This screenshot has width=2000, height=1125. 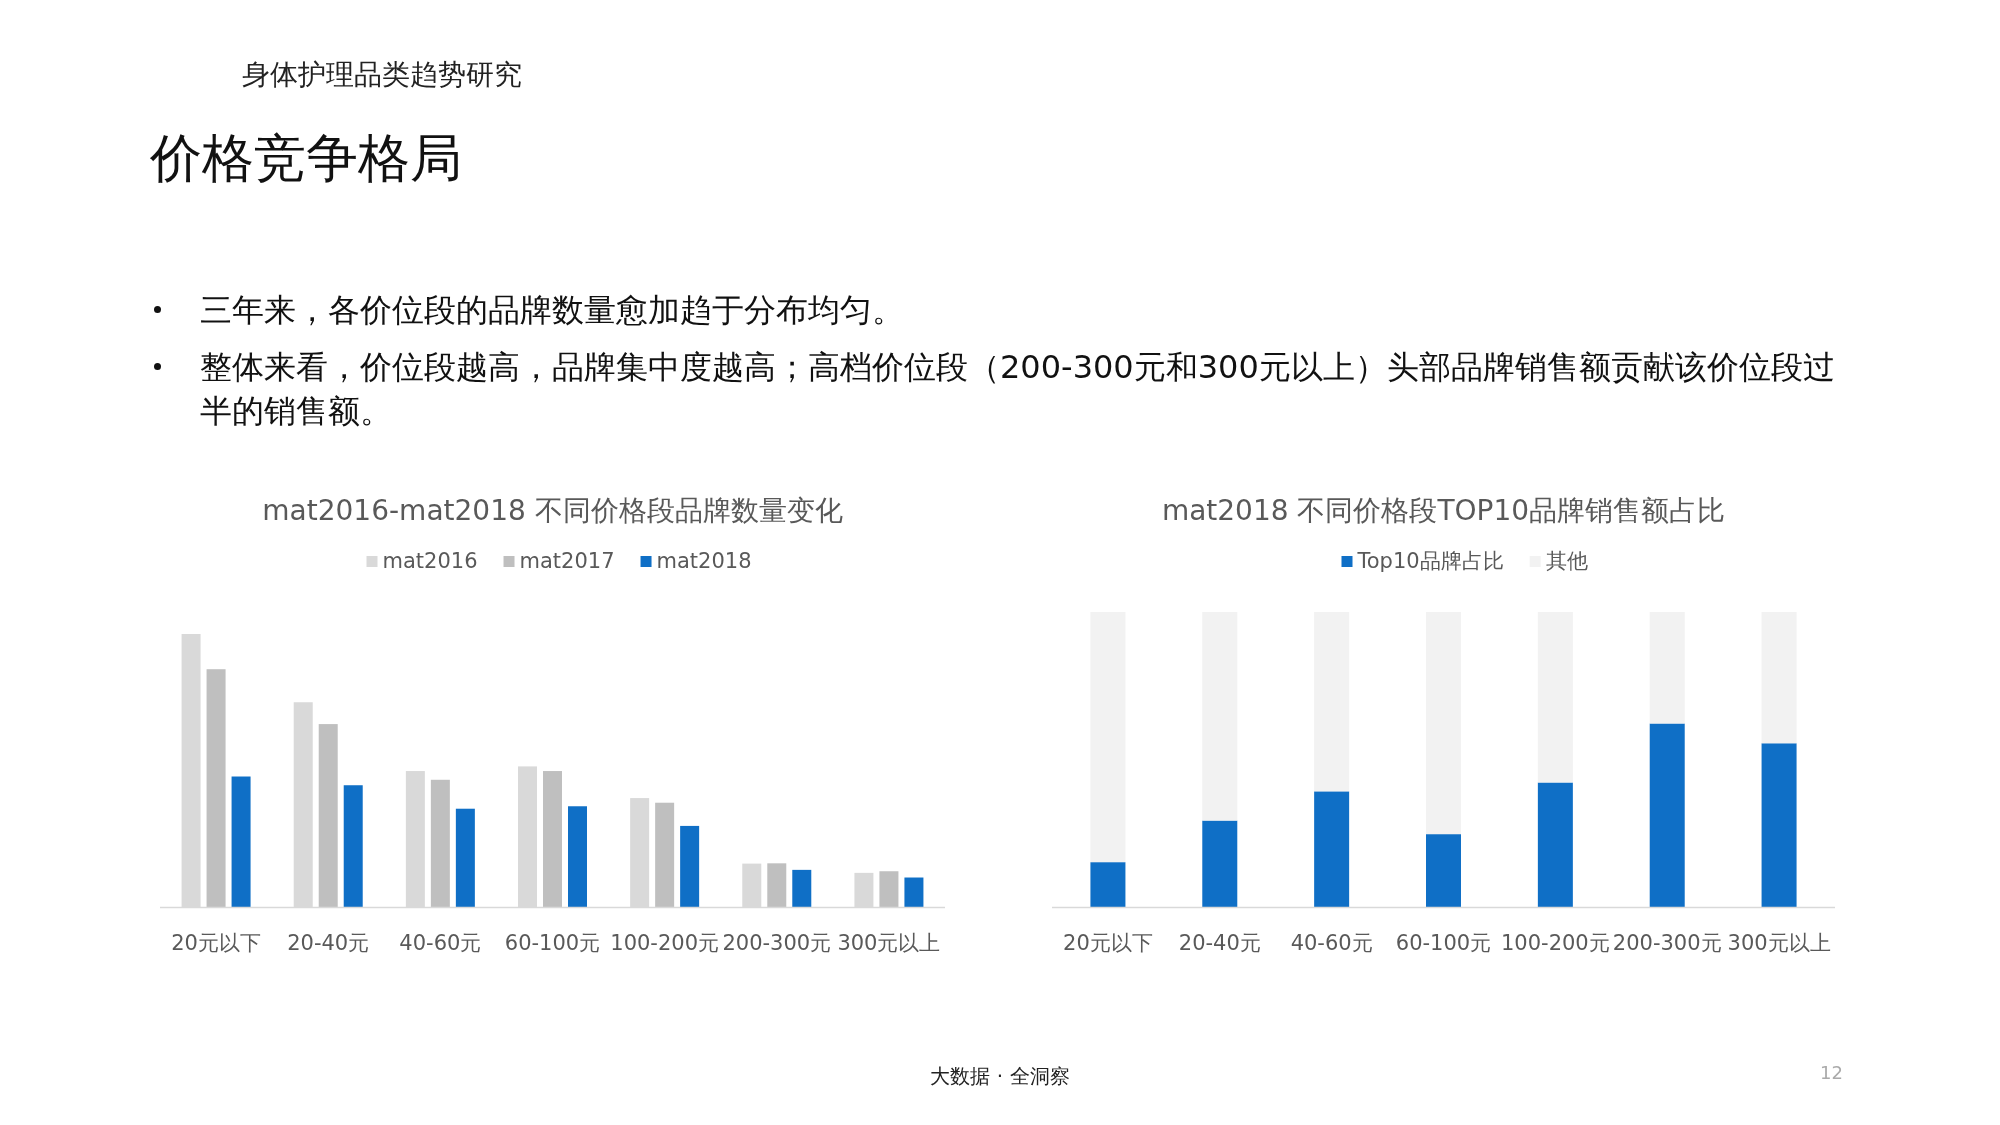 What do you see at coordinates (1430, 561) in the screenshot?
I see `legend-label: Top10品牌占比` at bounding box center [1430, 561].